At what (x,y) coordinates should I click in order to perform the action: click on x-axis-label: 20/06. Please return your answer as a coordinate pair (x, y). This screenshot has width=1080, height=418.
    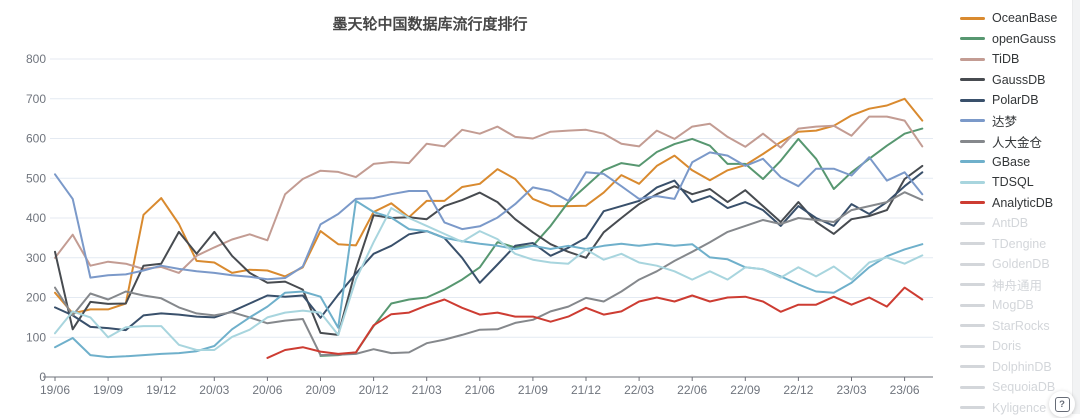
    Looking at the image, I should click on (267, 390).